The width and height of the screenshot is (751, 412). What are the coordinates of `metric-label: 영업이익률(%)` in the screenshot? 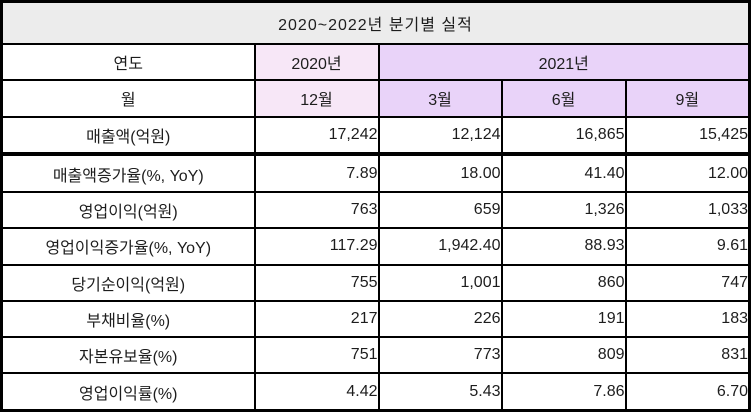 It's located at (128, 392).